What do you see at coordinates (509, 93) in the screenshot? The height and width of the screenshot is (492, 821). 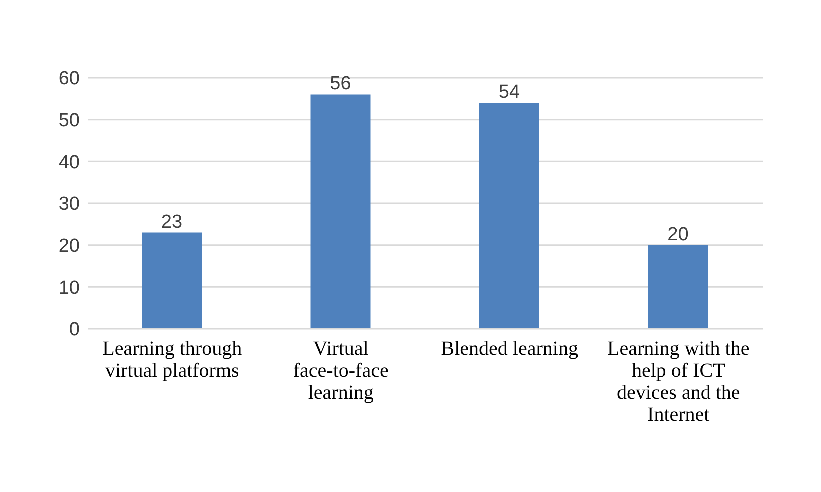 I see `data-label: 54` at bounding box center [509, 93].